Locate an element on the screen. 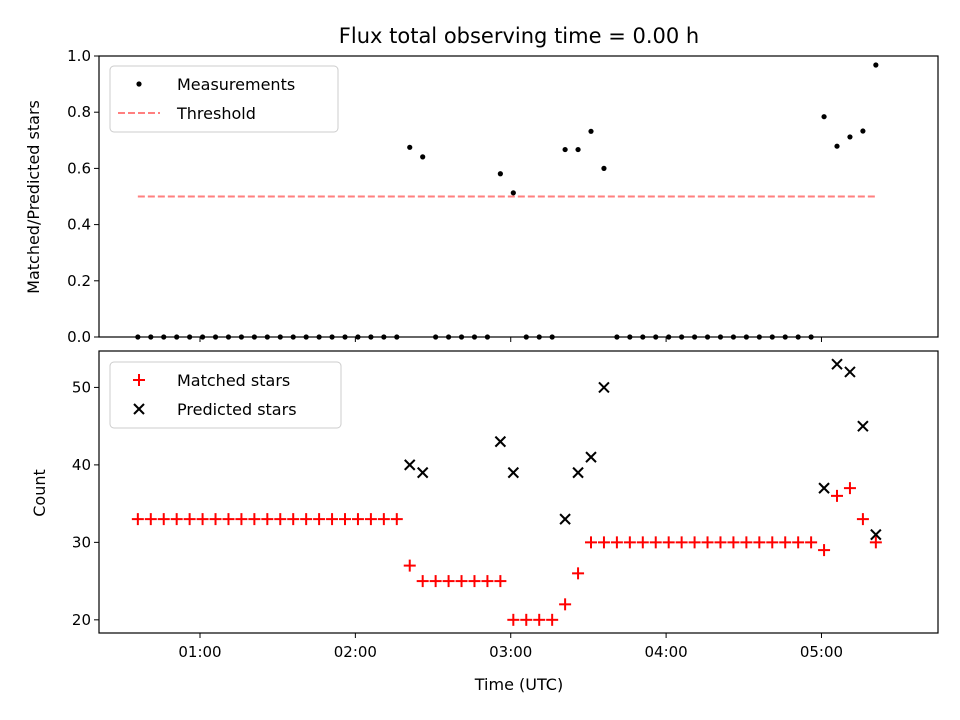 The width and height of the screenshot is (960, 720). ratio-y-tick-label: 0.2 is located at coordinates (79, 281).